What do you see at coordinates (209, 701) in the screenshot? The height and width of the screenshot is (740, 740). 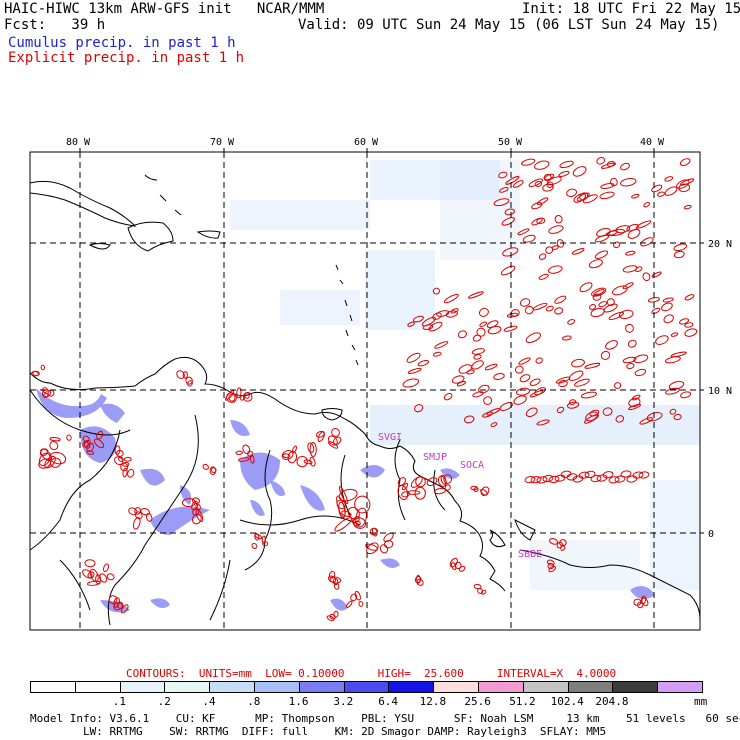 I see `colorbar-tick-label: .4` at bounding box center [209, 701].